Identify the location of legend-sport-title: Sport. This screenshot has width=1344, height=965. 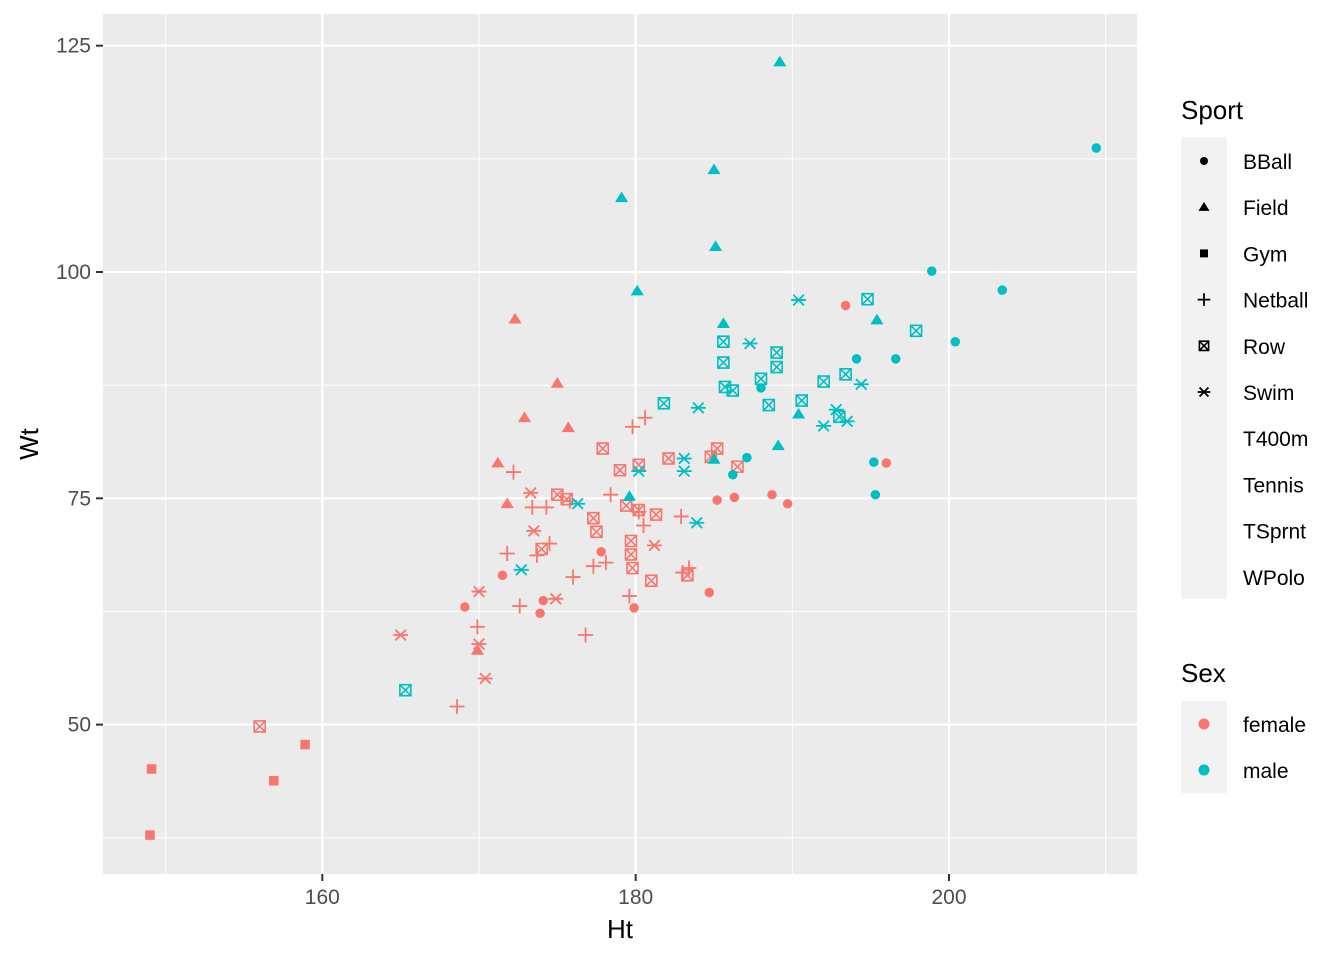
(1212, 110).